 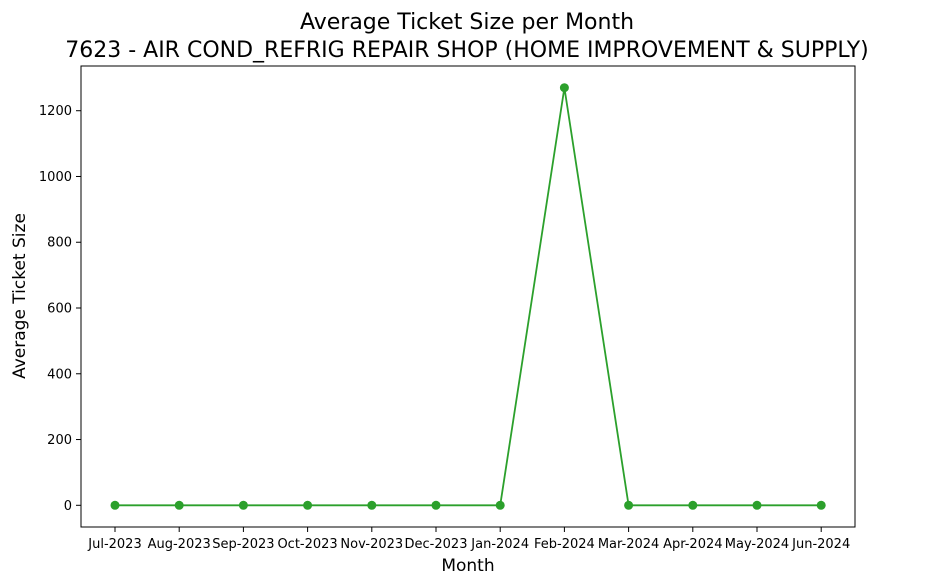 What do you see at coordinates (692, 544) in the screenshot?
I see `x-tick-label: Apr-2024` at bounding box center [692, 544].